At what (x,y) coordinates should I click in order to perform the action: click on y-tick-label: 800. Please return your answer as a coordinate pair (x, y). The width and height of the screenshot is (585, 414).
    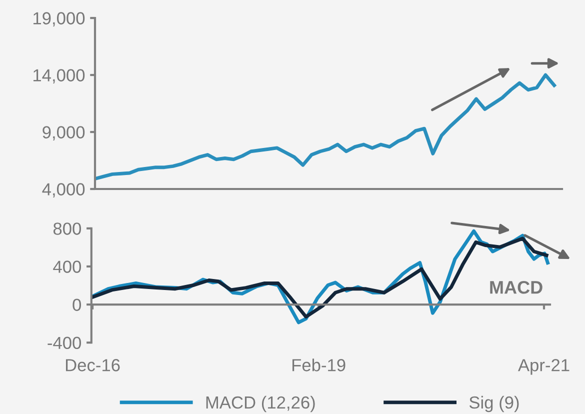
    Looking at the image, I should click on (67, 228).